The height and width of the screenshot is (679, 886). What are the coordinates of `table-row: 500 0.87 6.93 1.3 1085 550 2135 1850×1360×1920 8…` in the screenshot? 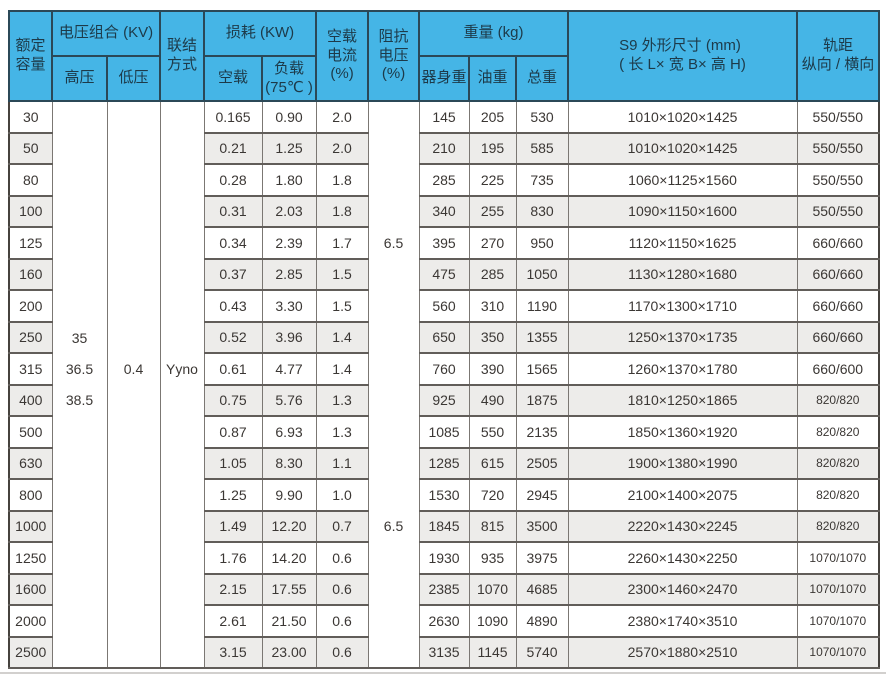 It's located at (444, 432).